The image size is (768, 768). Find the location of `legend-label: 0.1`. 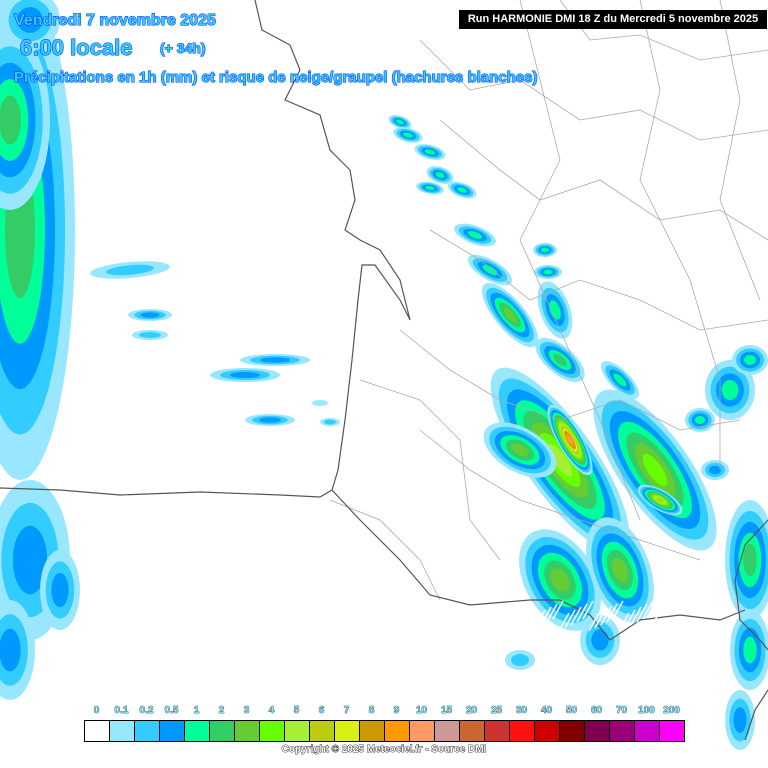

legend-label: 0.1 is located at coordinates (121, 711).